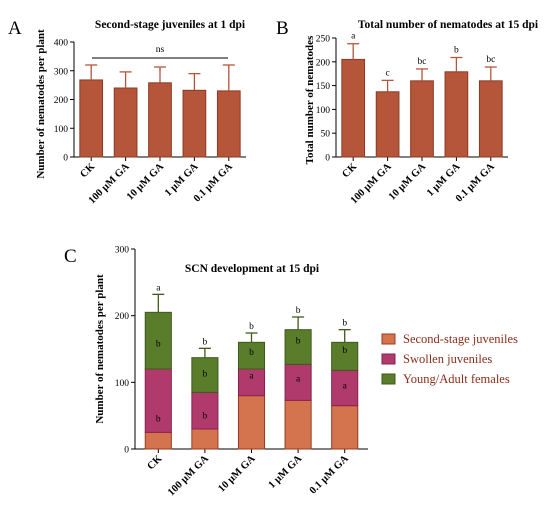  What do you see at coordinates (194, 81) in the screenshot?
I see `panel-a-bar-1-m-ga-error-bar` at bounding box center [194, 81].